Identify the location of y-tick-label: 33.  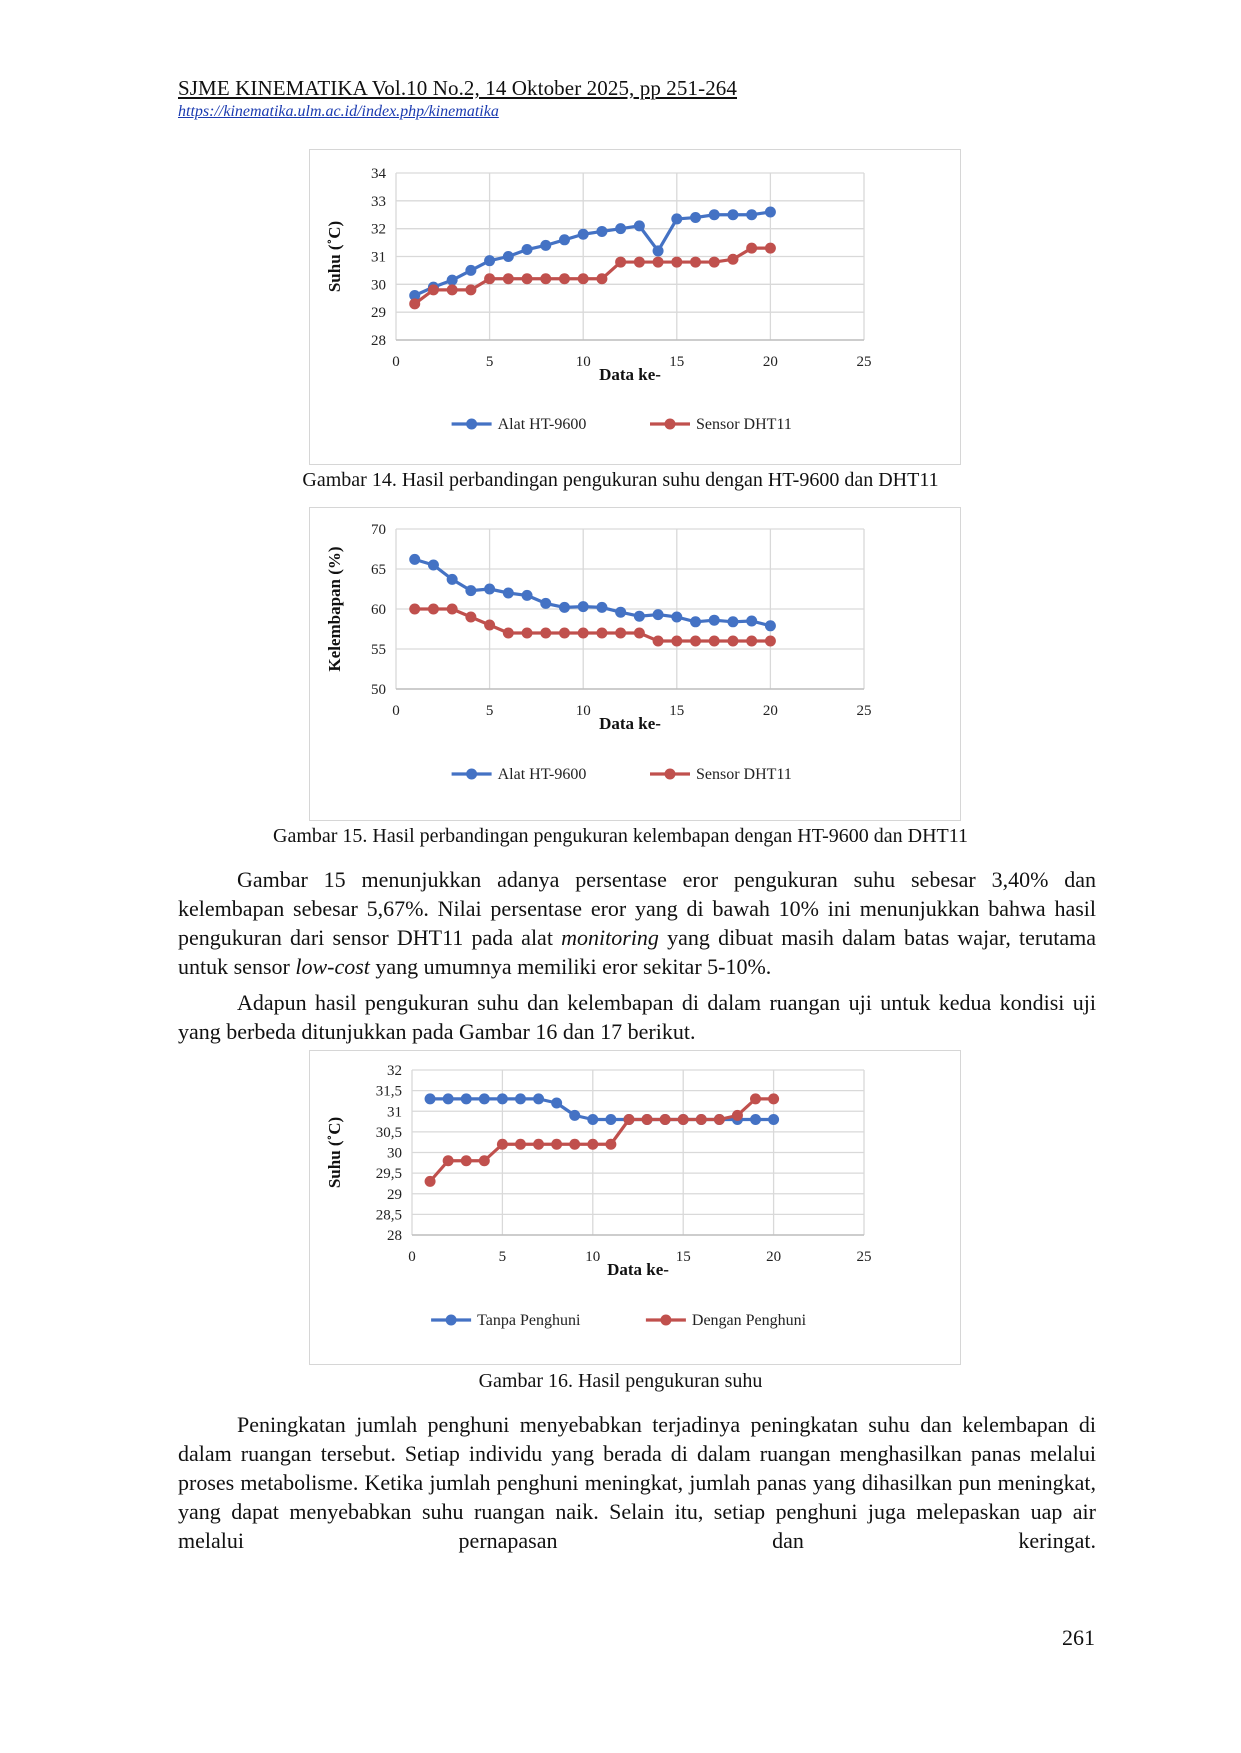
(378, 202).